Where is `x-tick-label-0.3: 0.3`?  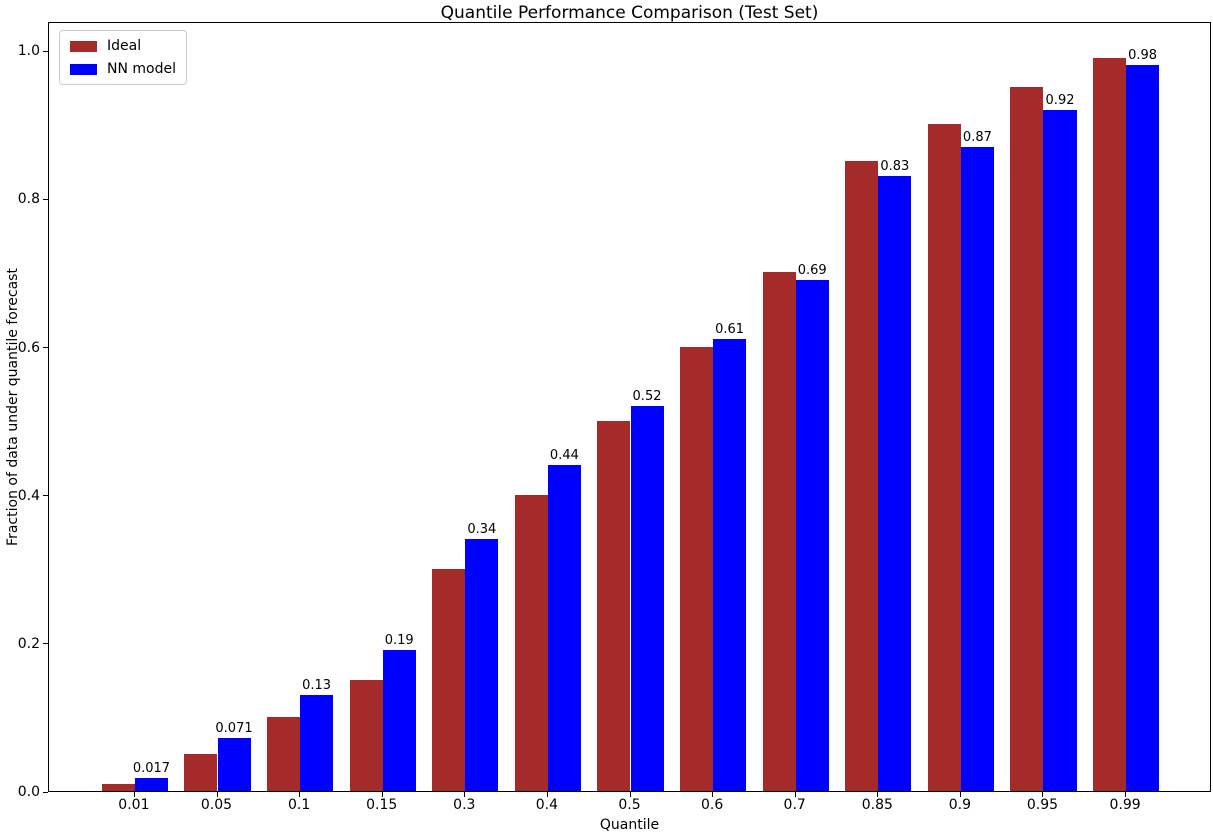
x-tick-label-0.3: 0.3 is located at coordinates (464, 805).